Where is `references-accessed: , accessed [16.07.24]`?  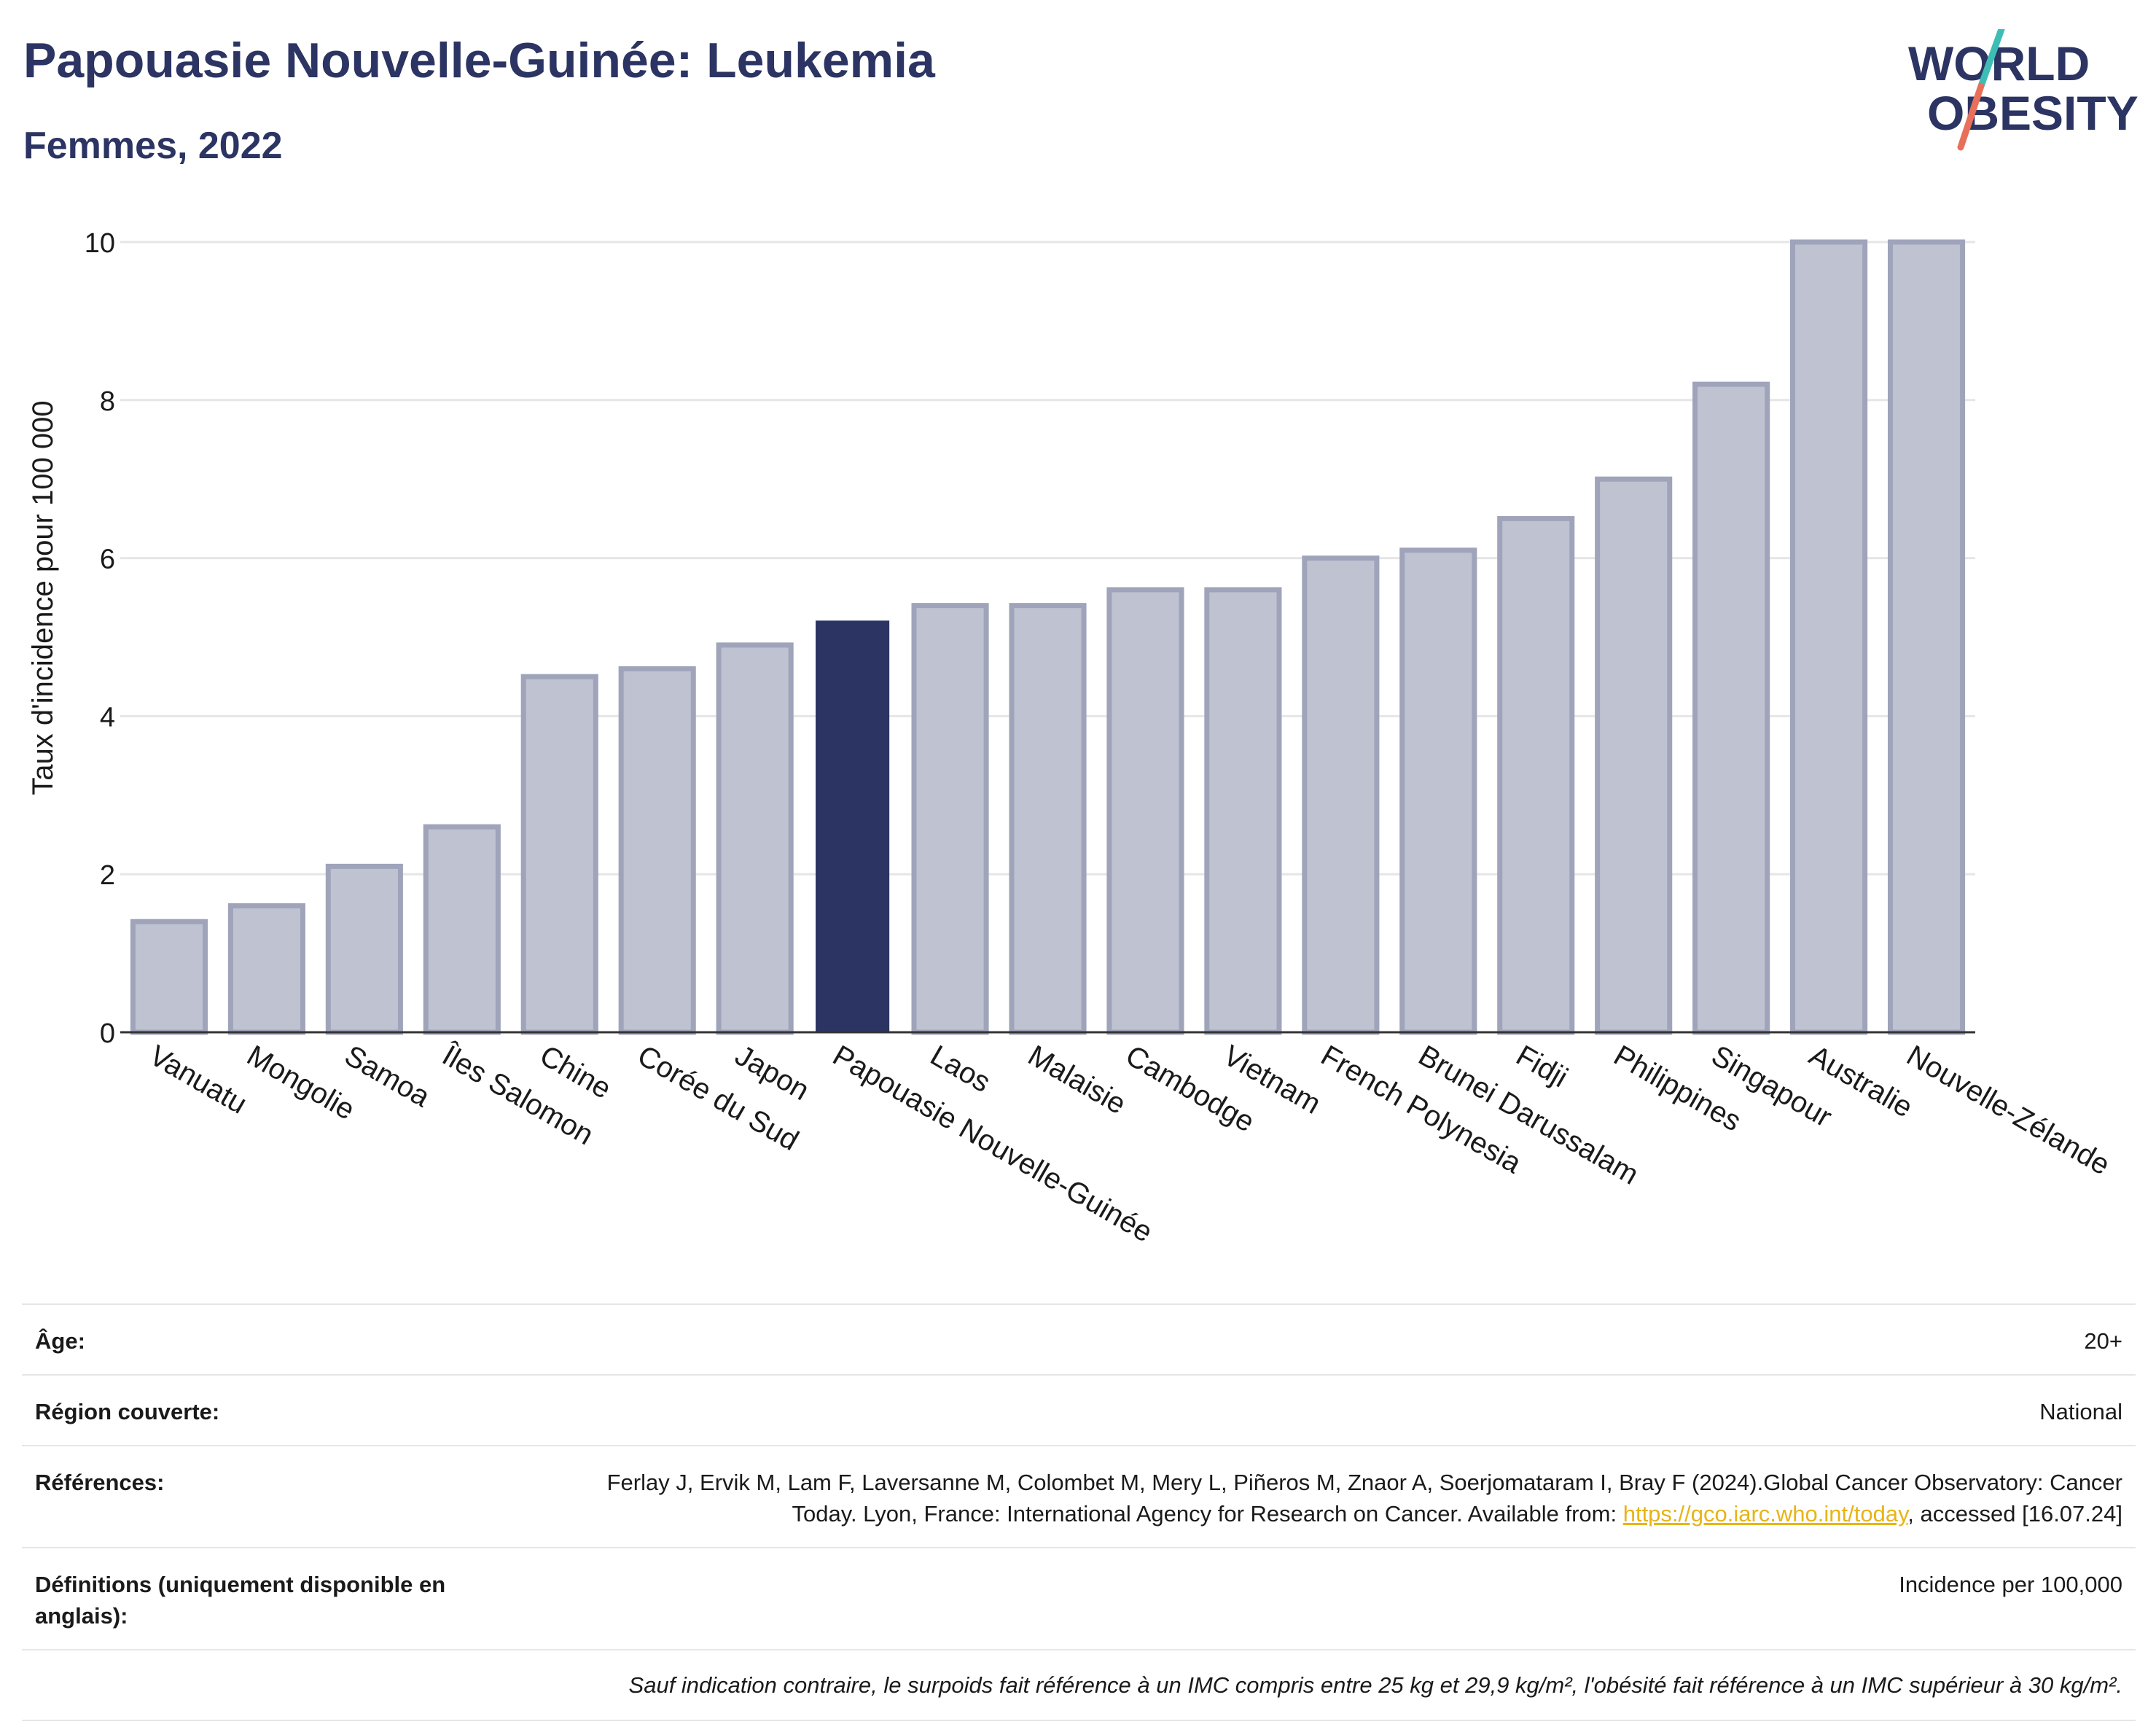 references-accessed: , accessed [16.07.24] is located at coordinates (2015, 1514).